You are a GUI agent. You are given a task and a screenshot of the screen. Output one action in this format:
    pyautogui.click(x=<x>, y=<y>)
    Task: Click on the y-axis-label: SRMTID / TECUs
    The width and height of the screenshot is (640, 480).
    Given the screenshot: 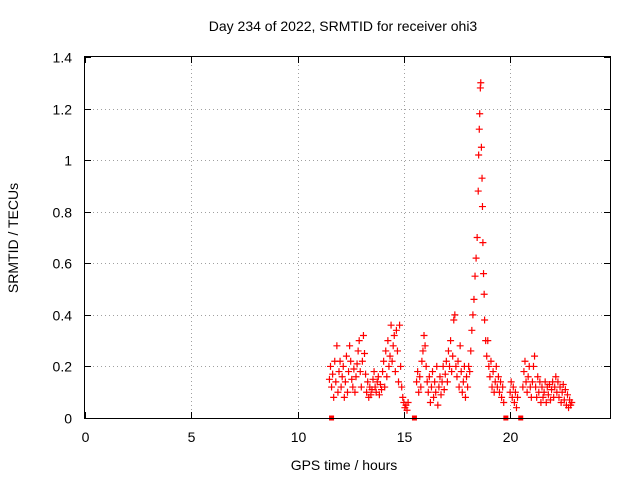 What is the action you would take?
    pyautogui.click(x=13, y=238)
    